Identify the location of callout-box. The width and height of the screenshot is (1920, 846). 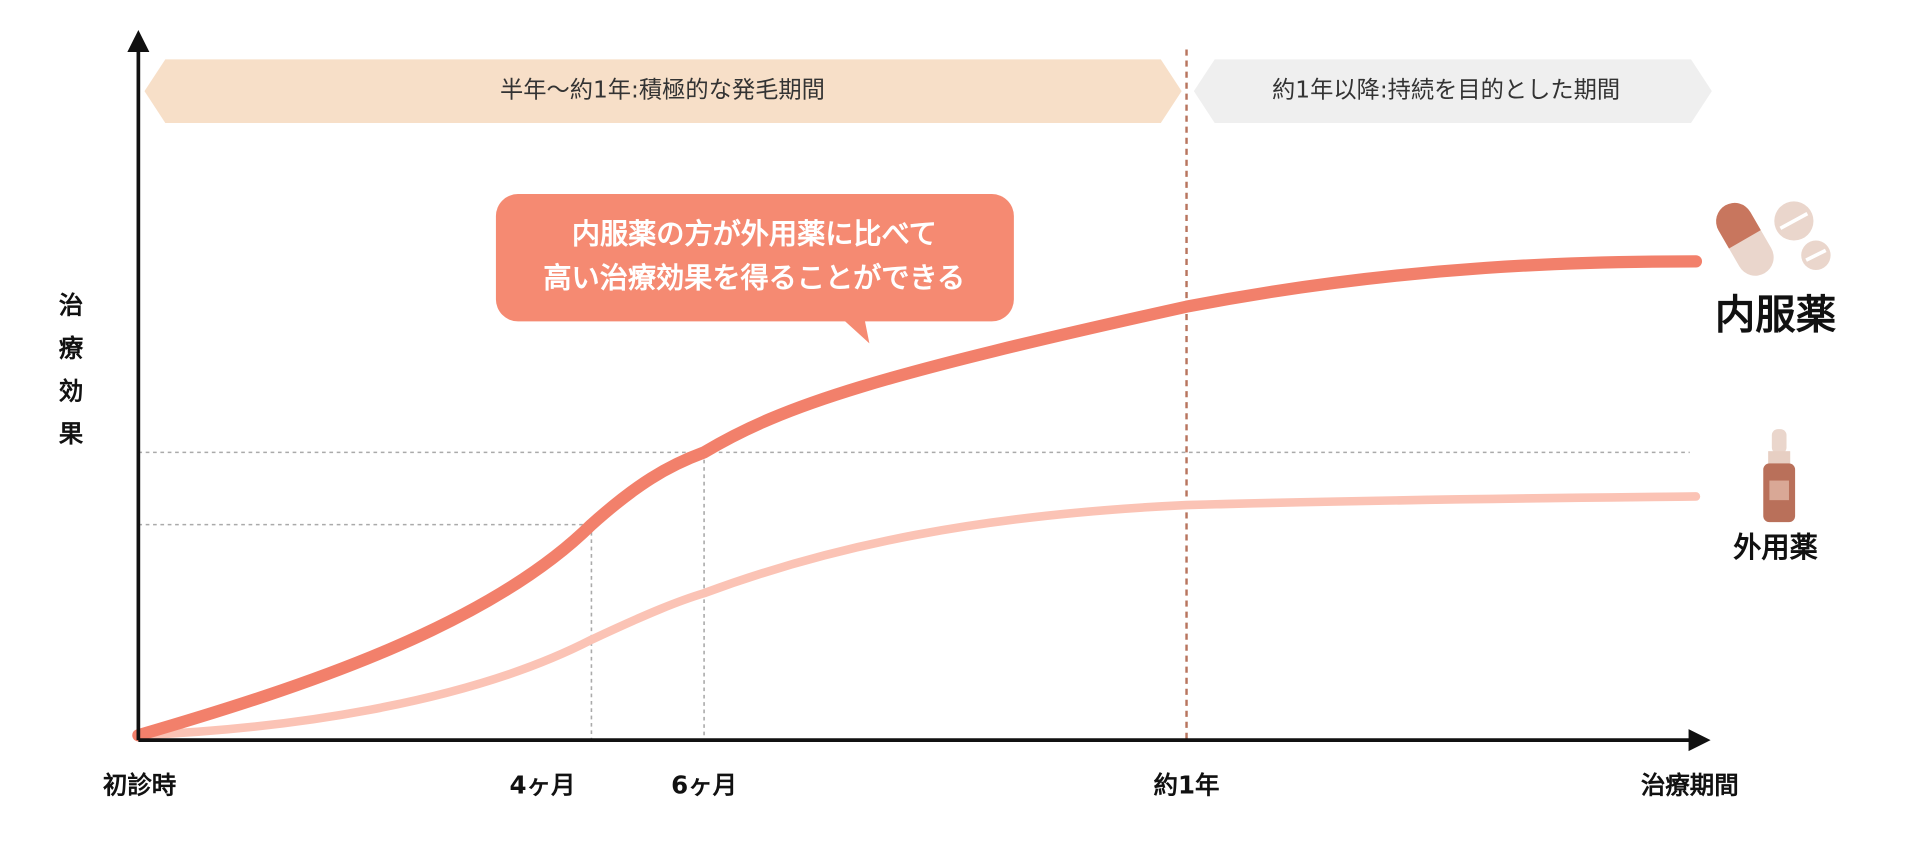
(754, 258).